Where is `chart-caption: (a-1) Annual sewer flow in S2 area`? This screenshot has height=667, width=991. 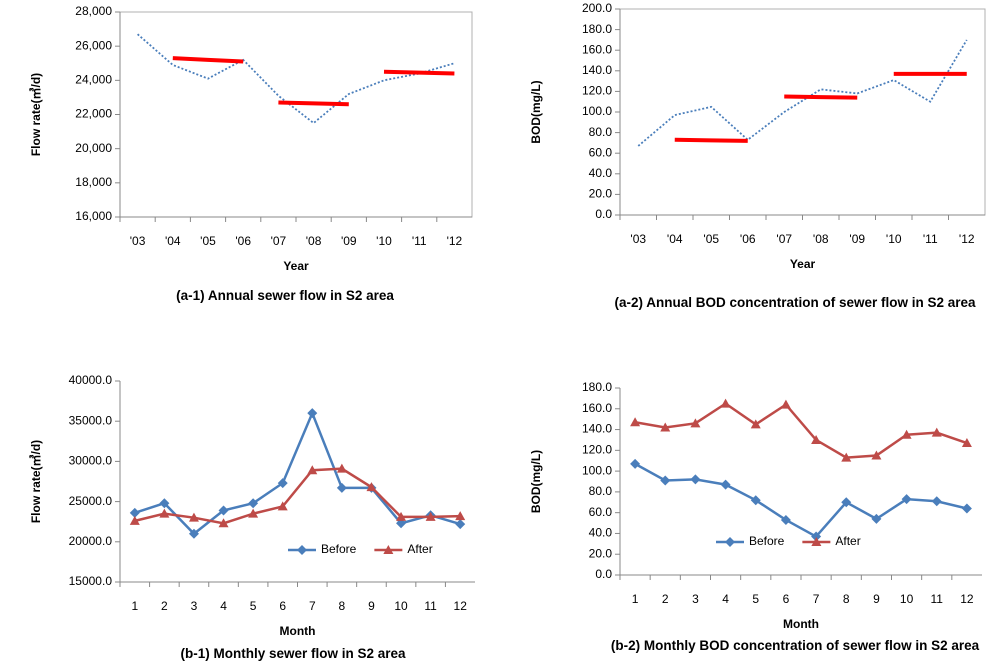
chart-caption: (a-1) Annual sewer flow in S2 area is located at coordinates (285, 295).